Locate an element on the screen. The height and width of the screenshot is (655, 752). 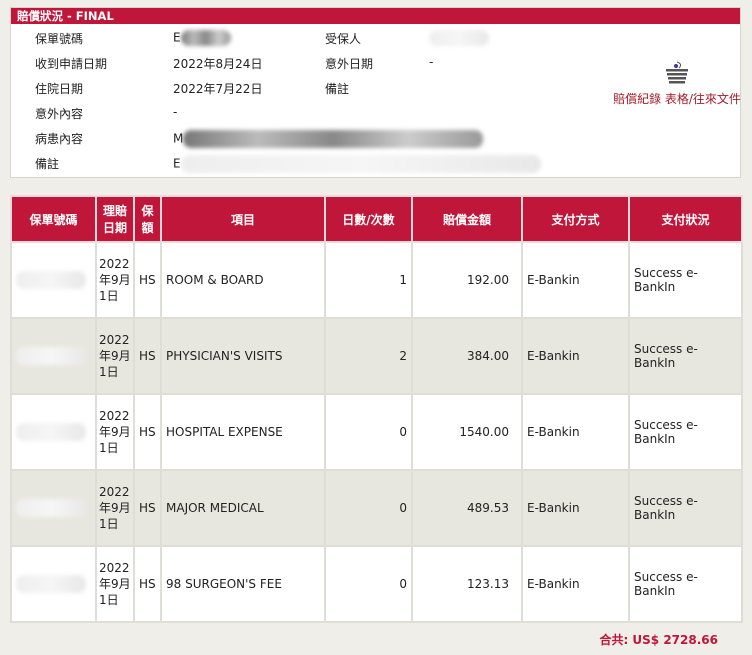
amount: 1540.00 is located at coordinates (467, 432).